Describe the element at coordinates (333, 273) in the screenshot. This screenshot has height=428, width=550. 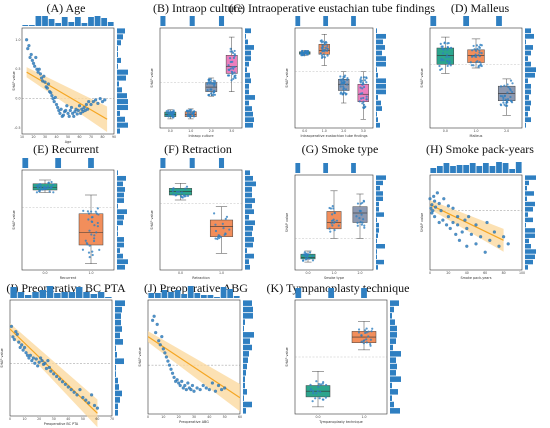
I see `category-tick-label: 1.0` at that location.